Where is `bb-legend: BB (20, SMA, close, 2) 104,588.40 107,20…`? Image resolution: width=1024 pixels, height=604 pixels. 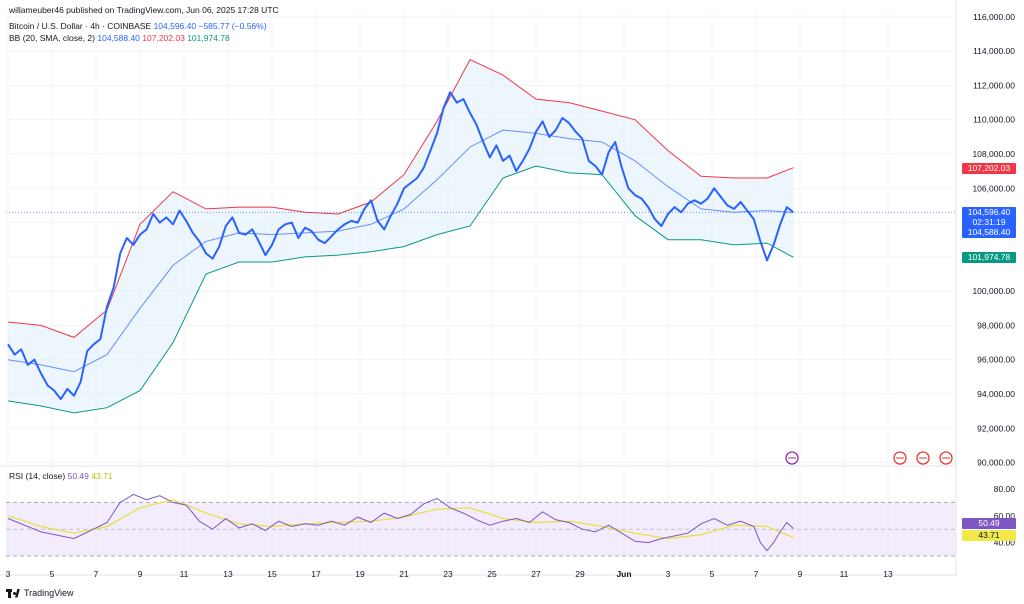 bb-legend: BB (20, SMA, close, 2) 104,588.40 107,20… is located at coordinates (119, 38).